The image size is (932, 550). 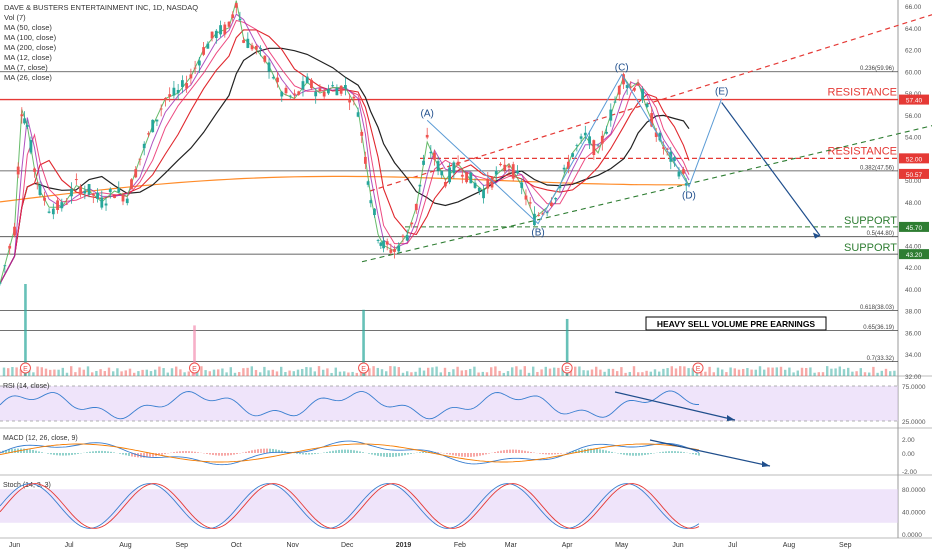 I want to click on y-tick-label: 42.00, so click(x=913, y=268).